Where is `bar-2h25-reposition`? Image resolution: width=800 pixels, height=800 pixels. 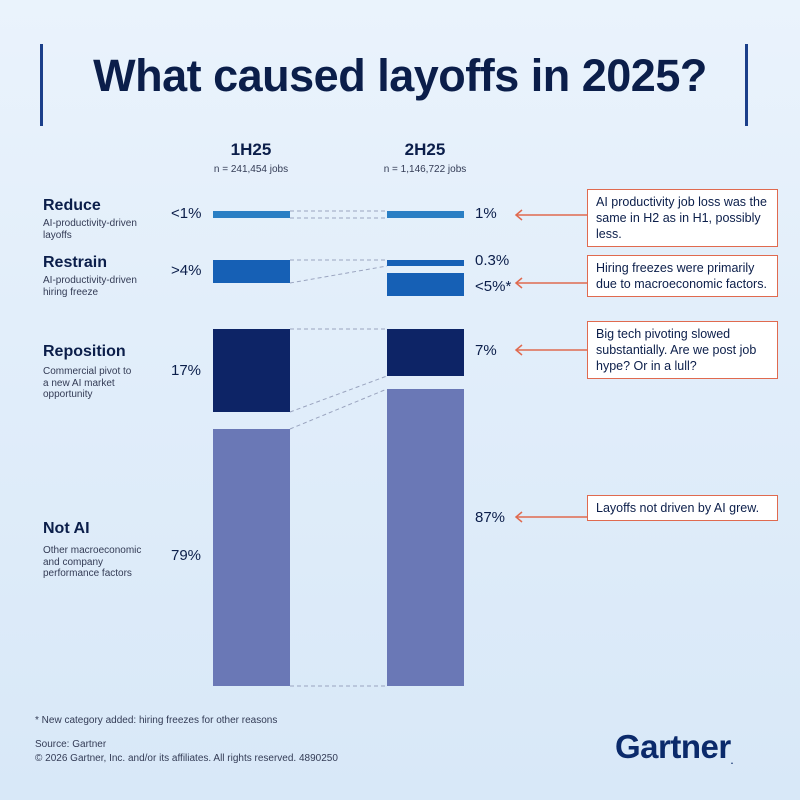 bar-2h25-reposition is located at coordinates (425, 352).